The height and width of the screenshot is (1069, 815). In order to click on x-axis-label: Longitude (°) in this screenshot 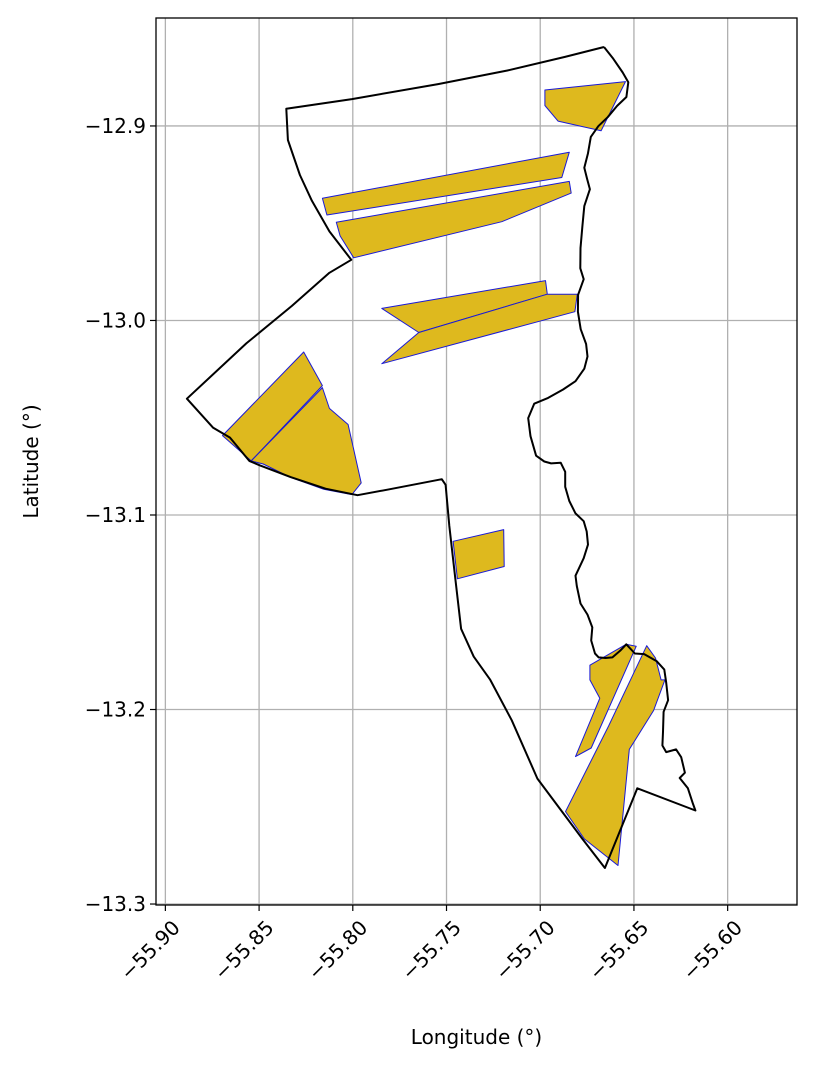, I will do `click(476, 1037)`.